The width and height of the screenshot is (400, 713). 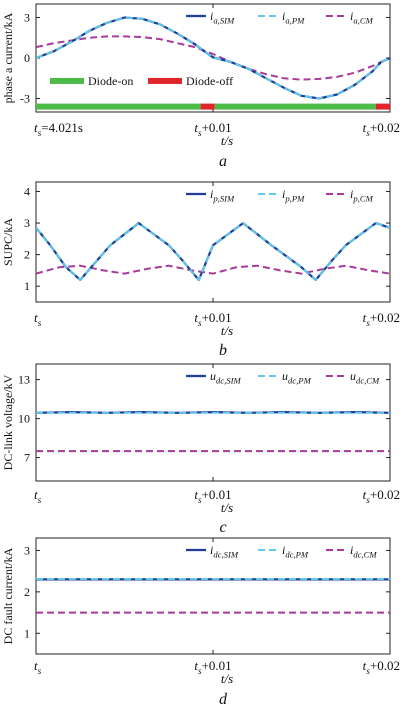 I want to click on legend-label: udc,CM, so click(x=365, y=377).